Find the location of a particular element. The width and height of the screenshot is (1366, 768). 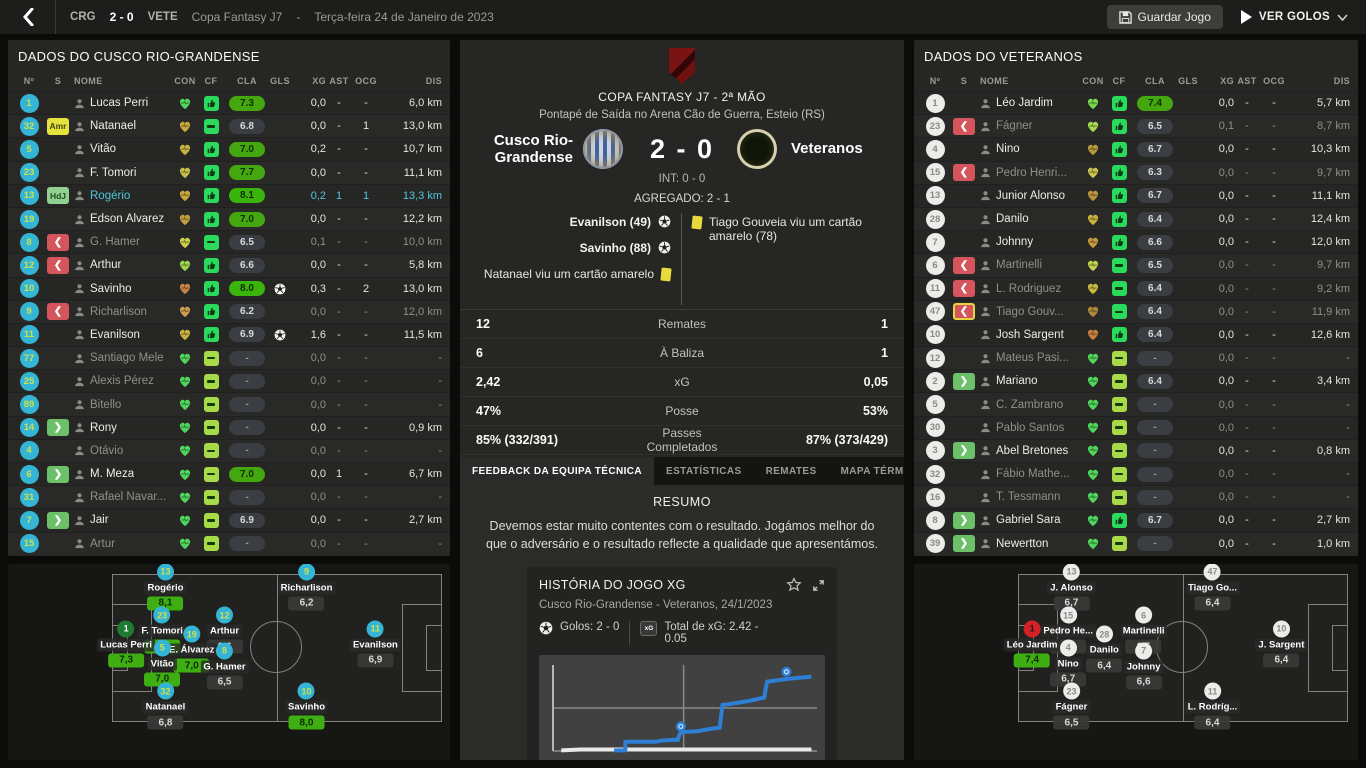

tab-feedback-da-equipa-t-cnica: FEEDBACK DA EQUIPA TÉCNICA is located at coordinates (557, 471).